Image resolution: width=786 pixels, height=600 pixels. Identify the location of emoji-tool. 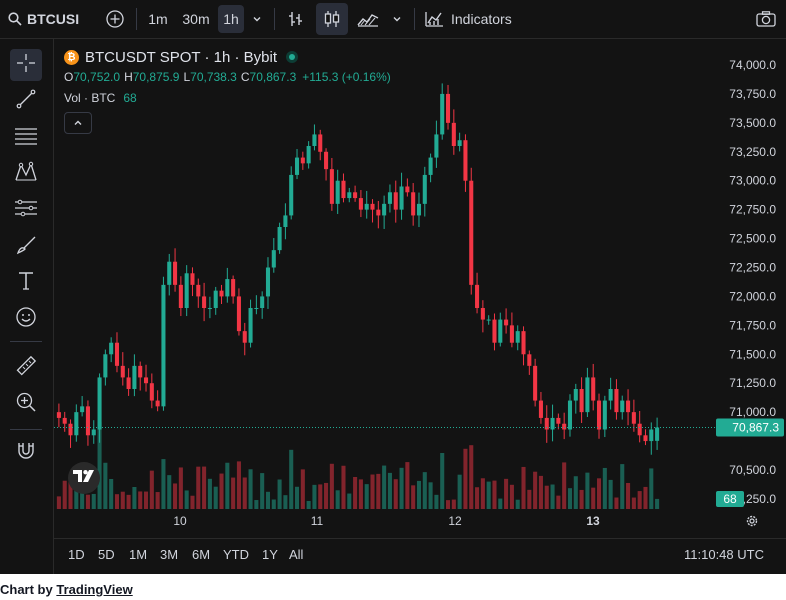
(26, 319).